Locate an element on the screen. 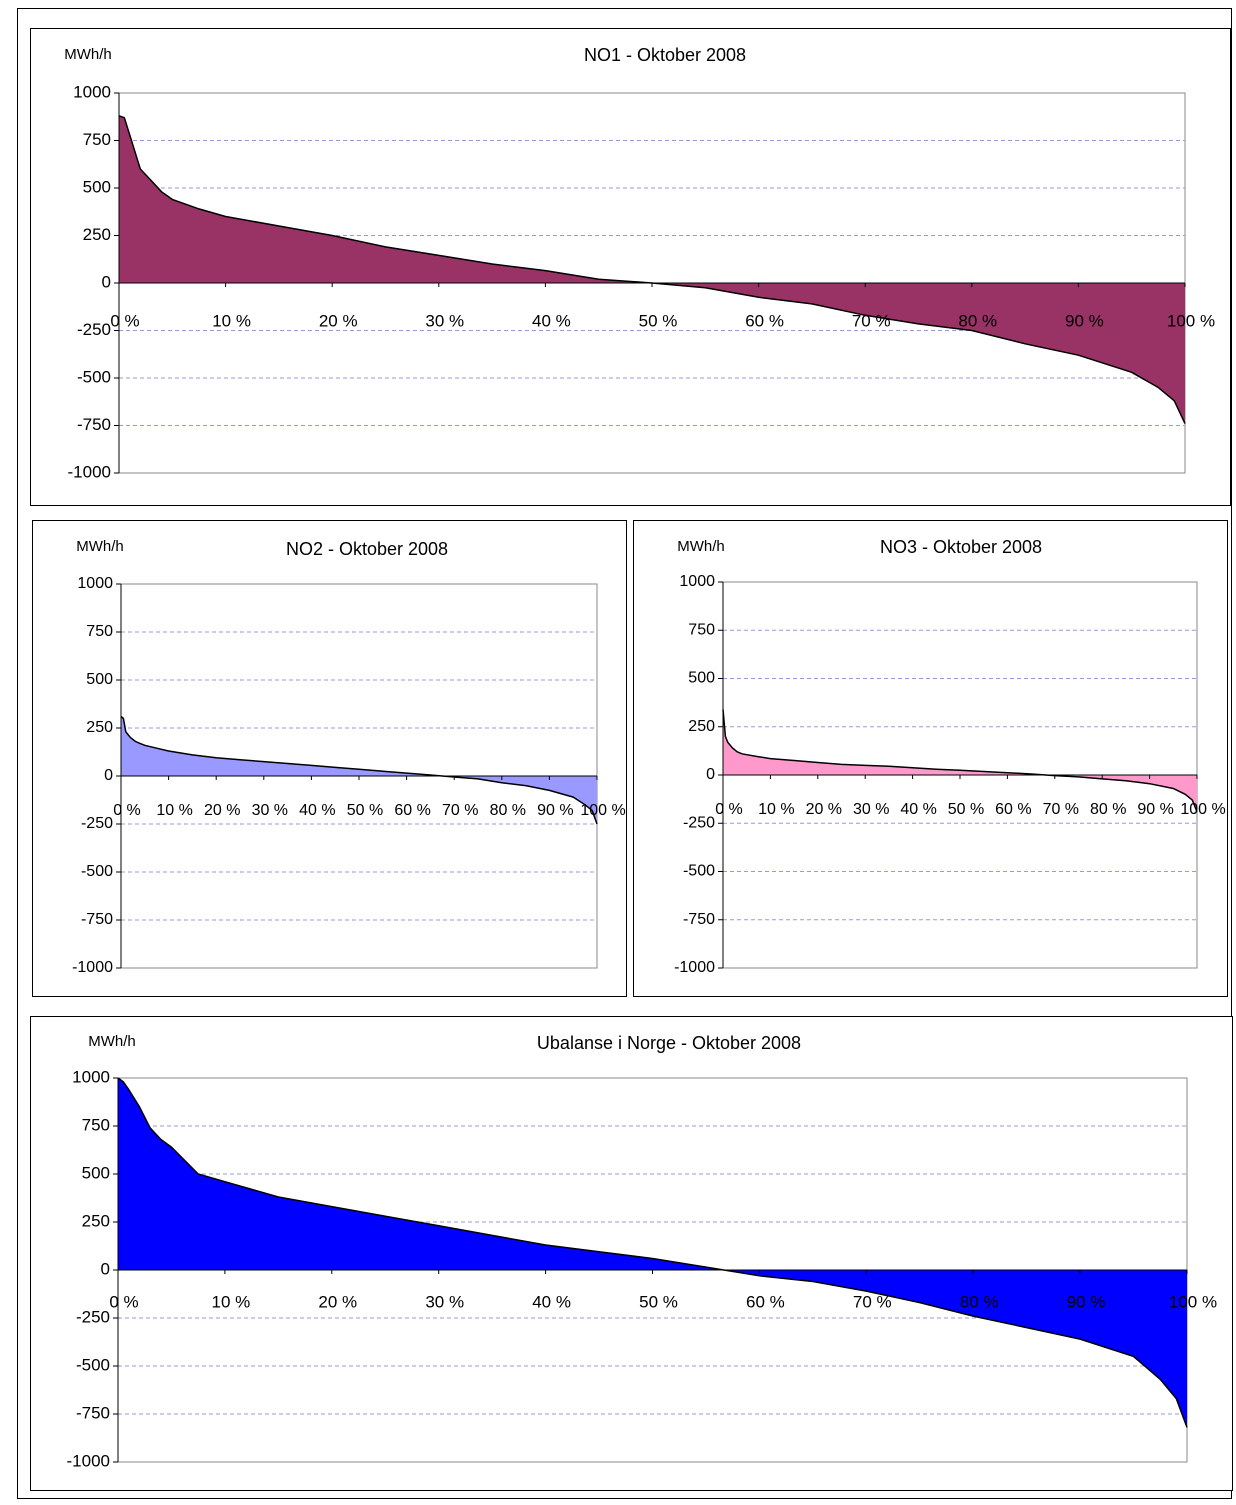  chart-title: Ubalanse i Norge - Oktober 2008 is located at coordinates (669, 1043).